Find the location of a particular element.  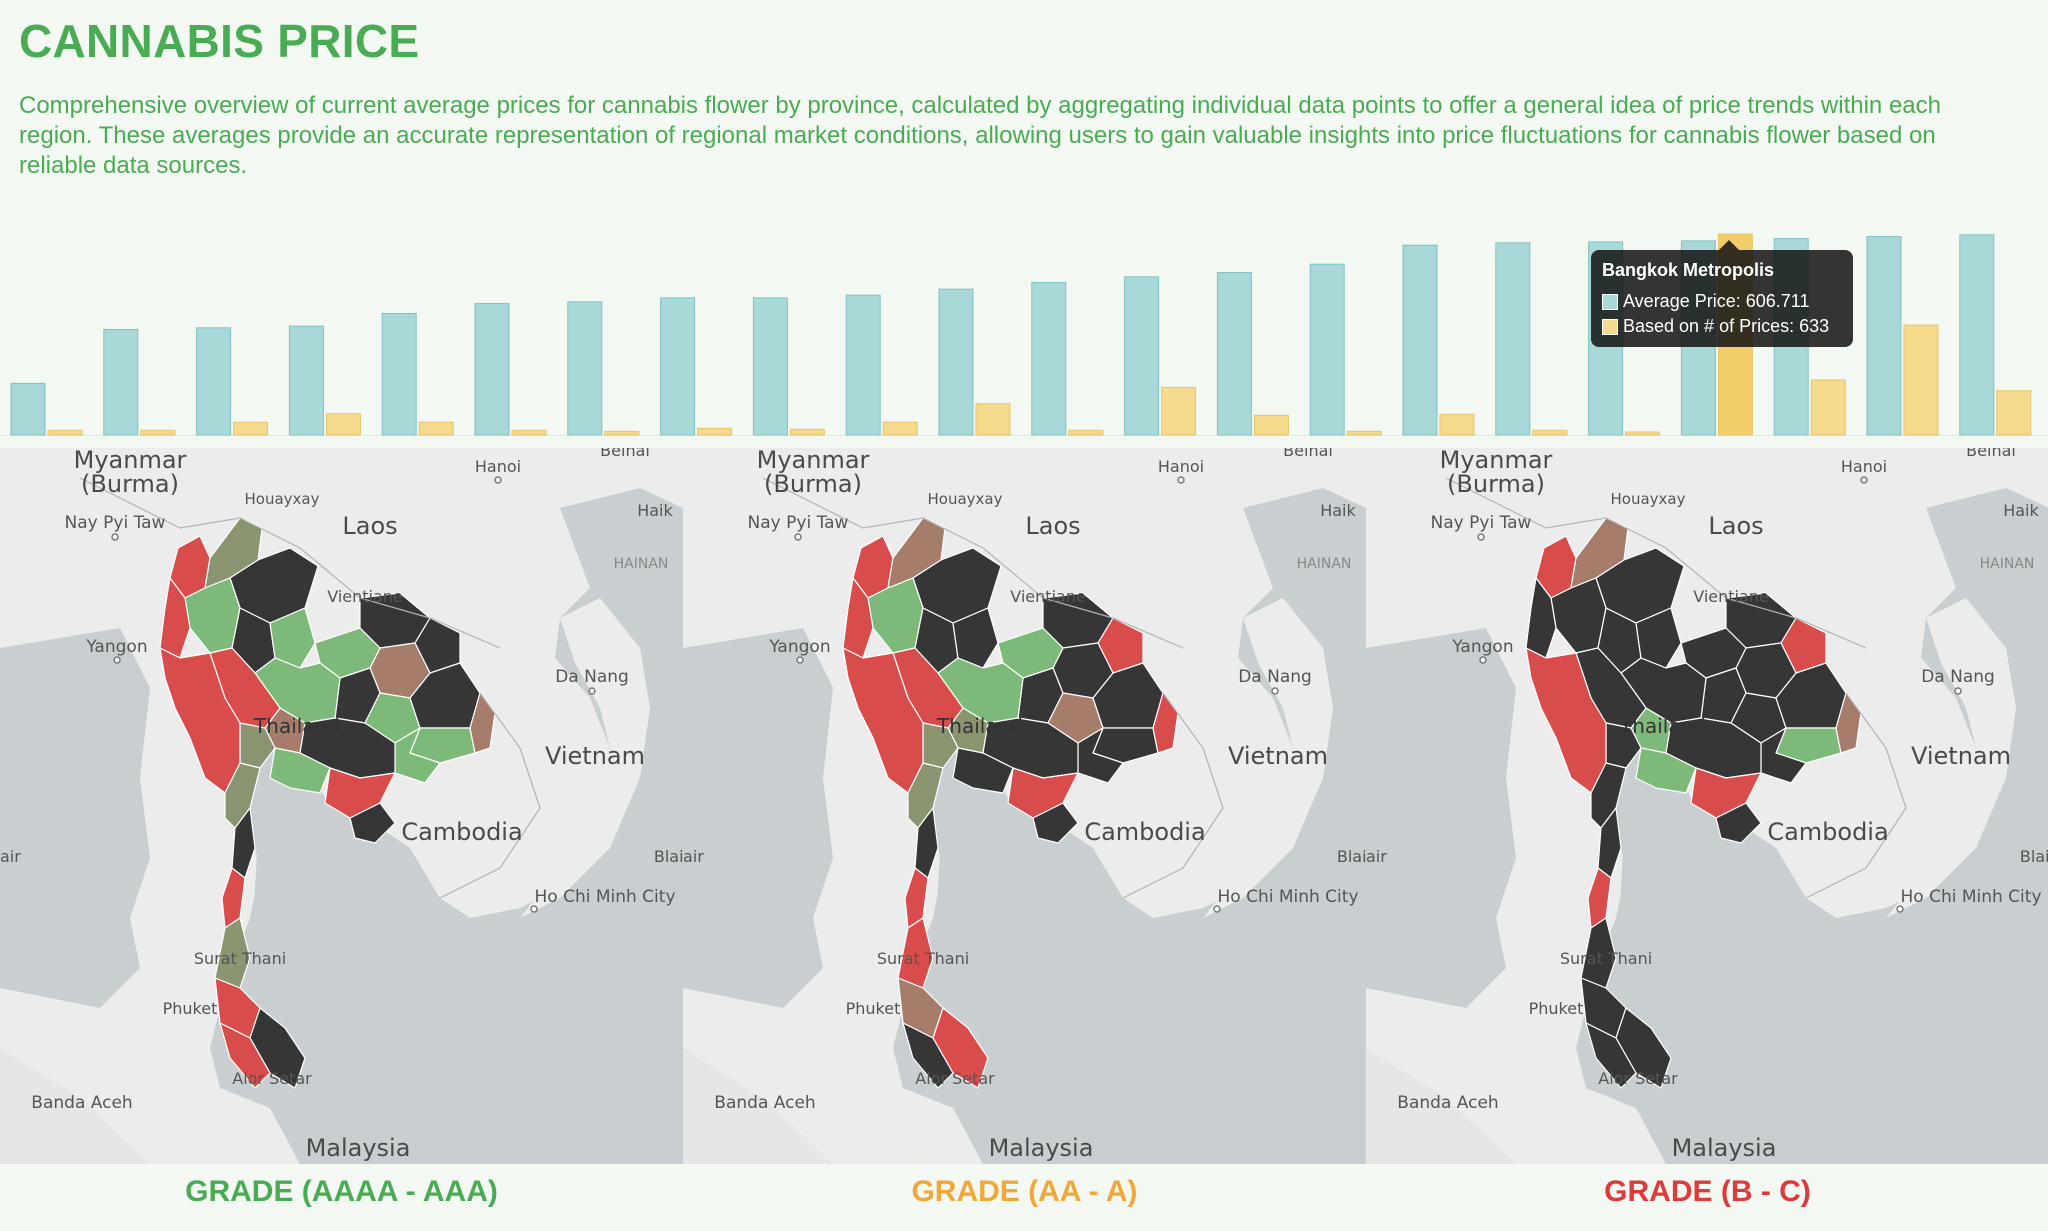

map-label: Haik is located at coordinates (1338, 510).